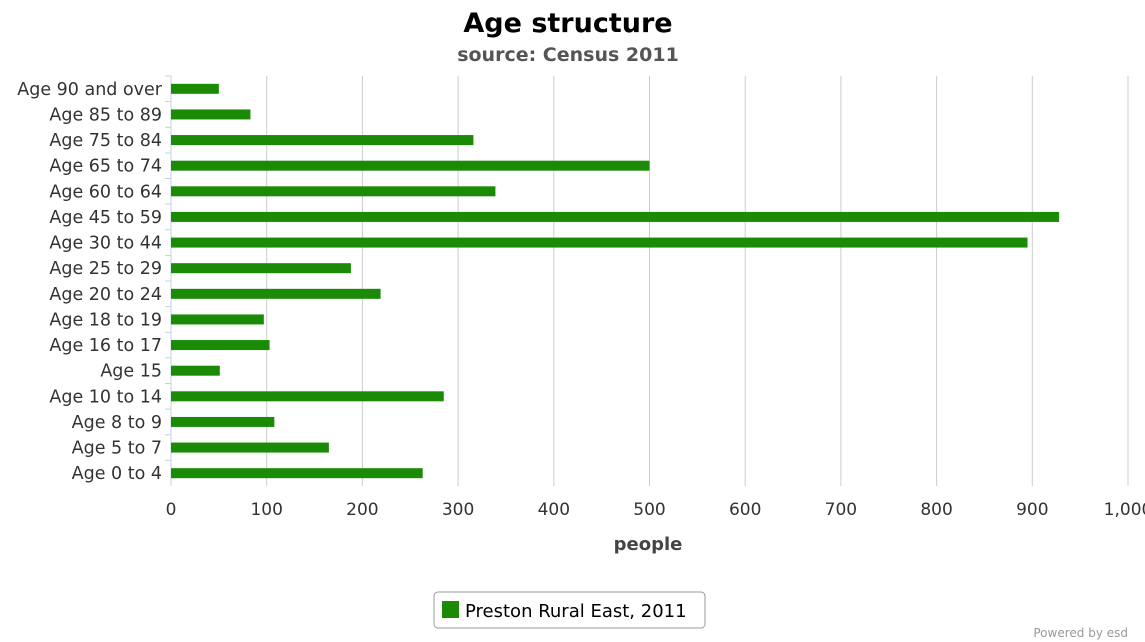 The width and height of the screenshot is (1145, 642). I want to click on x-tick-label: 400, so click(554, 510).